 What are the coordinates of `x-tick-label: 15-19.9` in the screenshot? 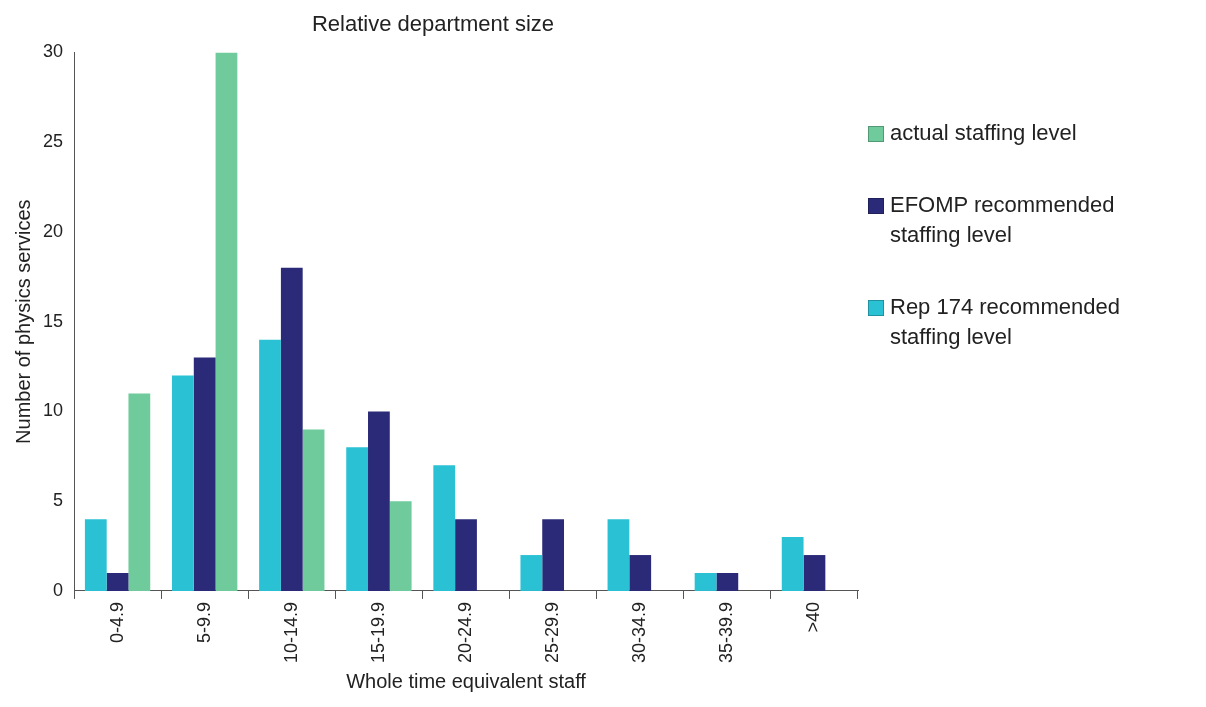 It's located at (377, 632).